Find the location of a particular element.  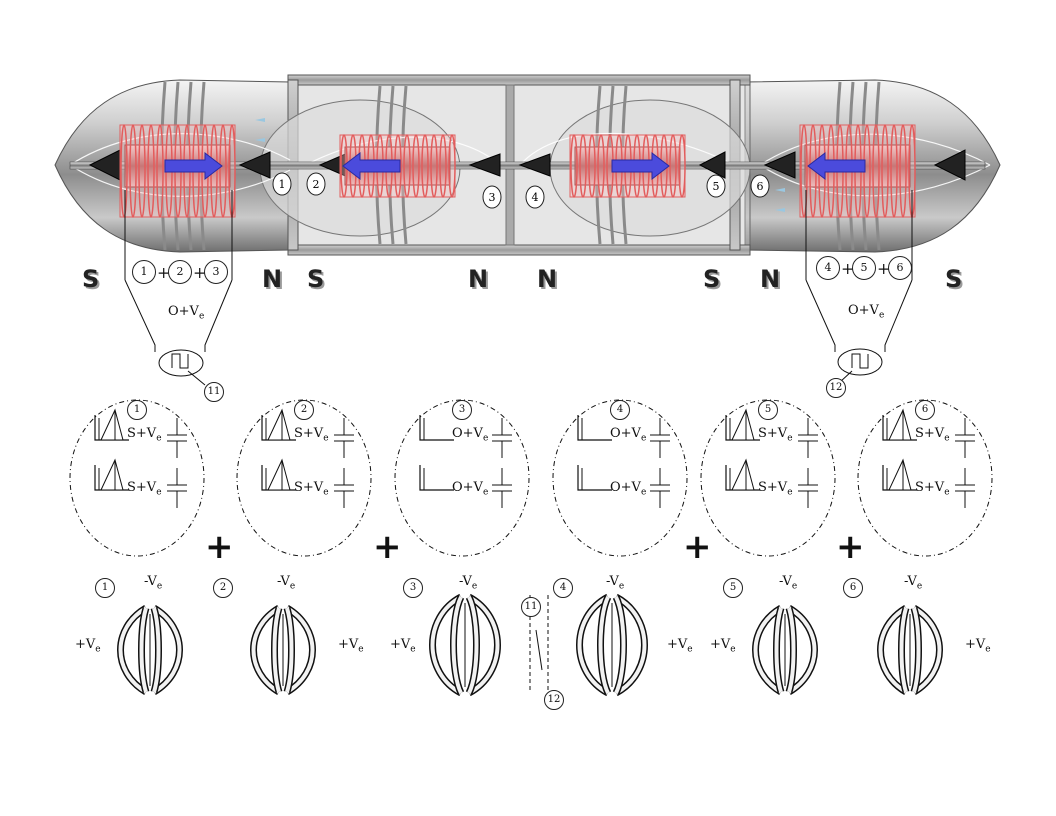

sum-term: 3 is located at coordinates (216, 272).